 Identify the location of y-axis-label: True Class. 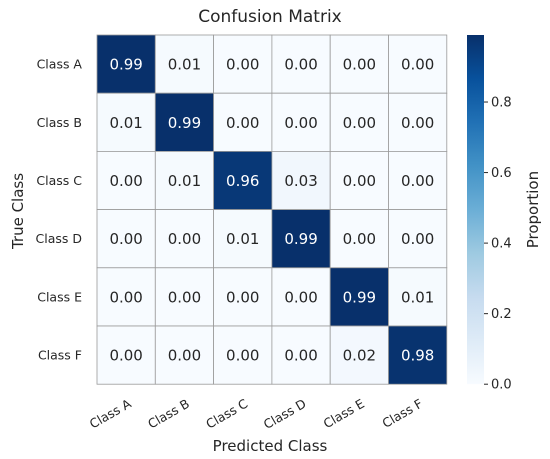
(18, 211).